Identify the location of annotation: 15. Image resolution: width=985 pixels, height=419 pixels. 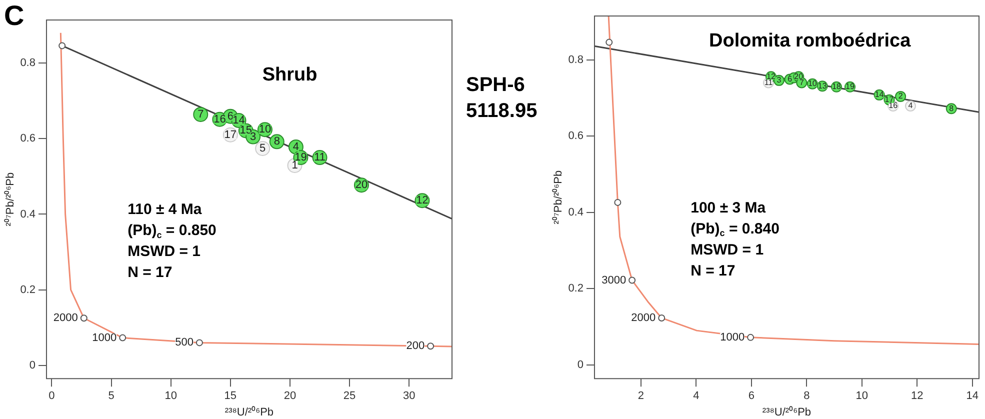
(246, 130).